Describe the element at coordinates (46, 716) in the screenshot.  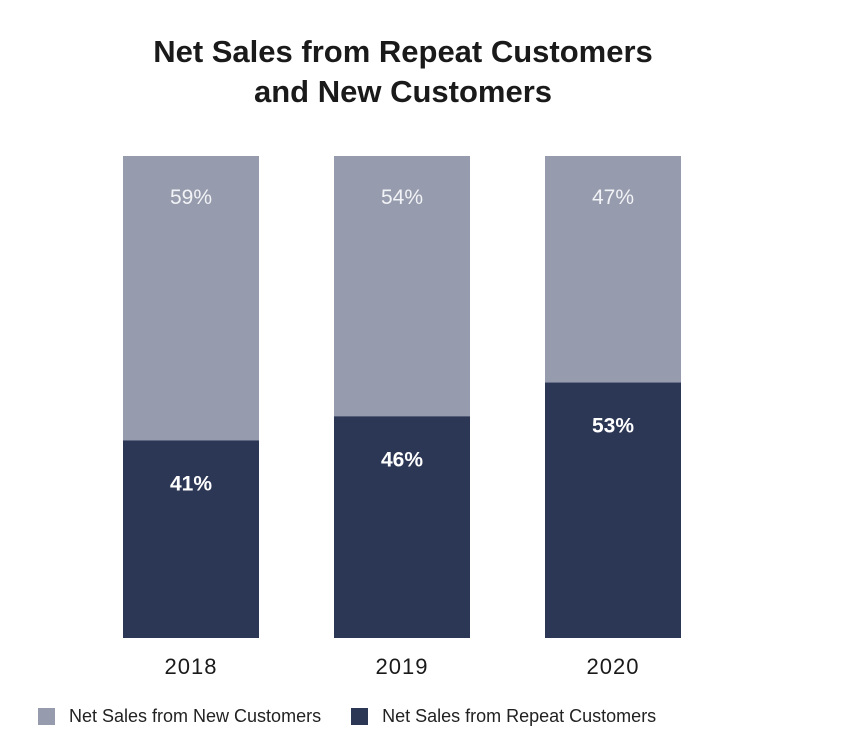
I see `legend-swatch-new-customers` at that location.